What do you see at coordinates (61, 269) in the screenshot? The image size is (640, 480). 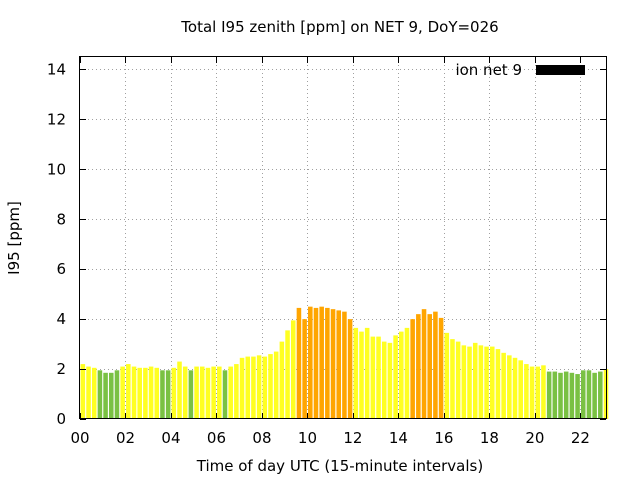 I see `y-tick-label: 6` at bounding box center [61, 269].